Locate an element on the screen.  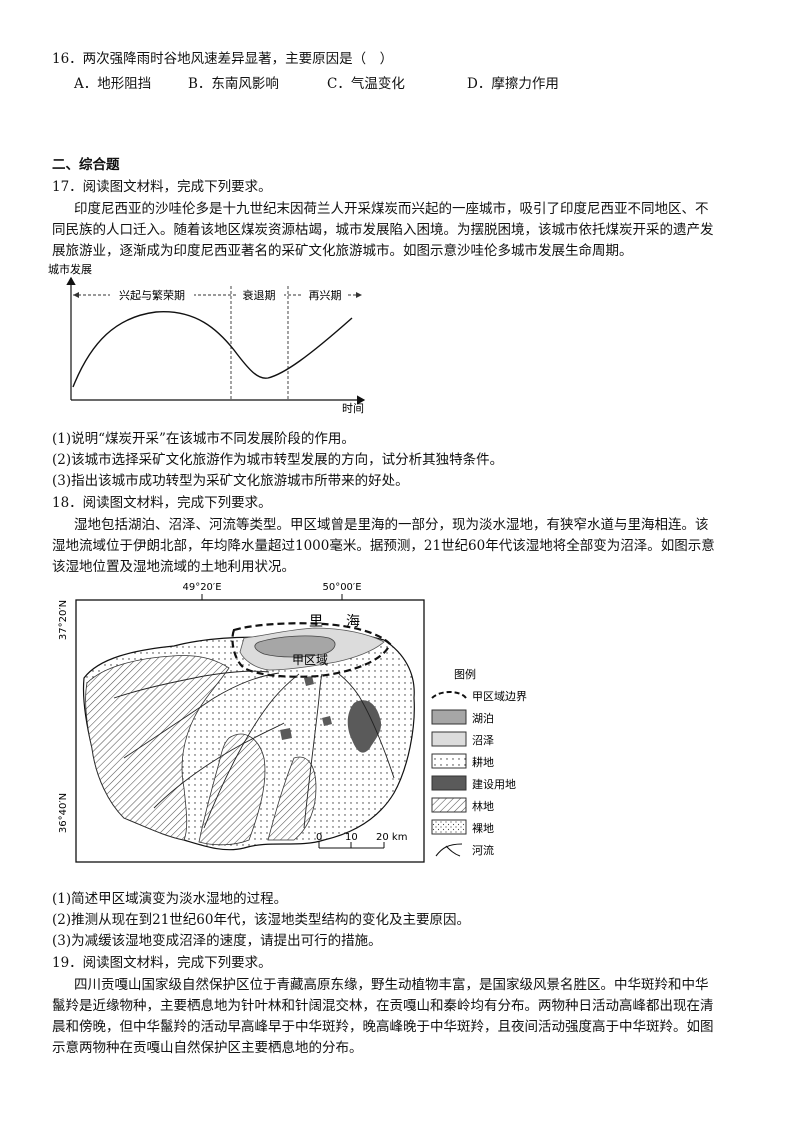
legend-label-lake: 湖泊 is located at coordinates (483, 718).